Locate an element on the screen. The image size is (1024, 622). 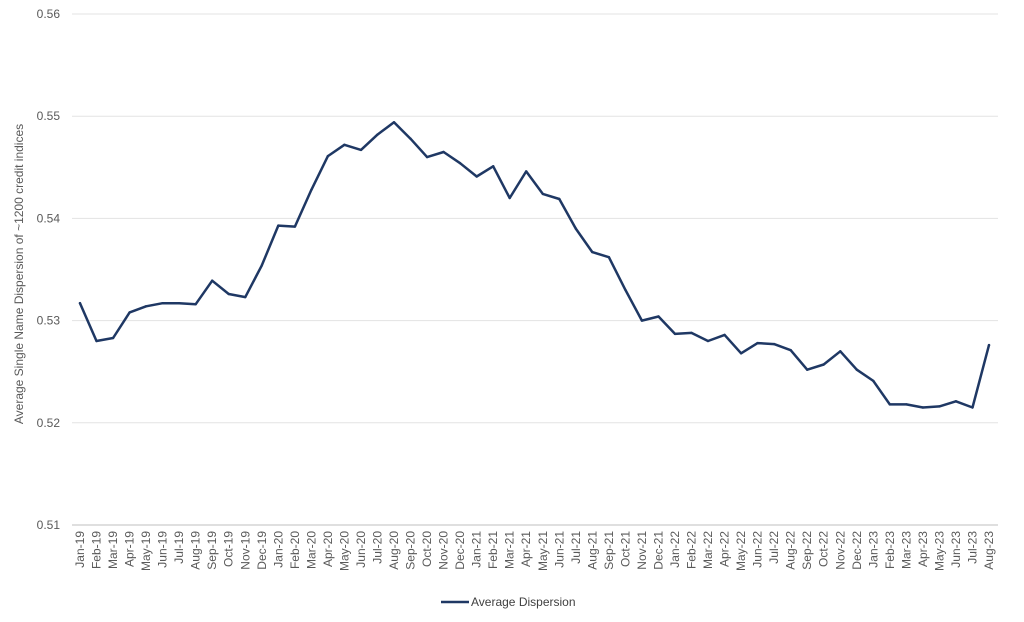
x-tick-label: Jul-20 is located at coordinates (377, 547).